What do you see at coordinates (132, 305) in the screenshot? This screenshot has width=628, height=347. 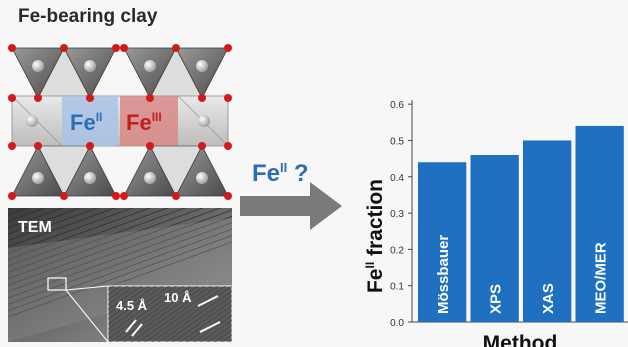 I see `tem-spacing-small: 4.5 Å` at bounding box center [132, 305].